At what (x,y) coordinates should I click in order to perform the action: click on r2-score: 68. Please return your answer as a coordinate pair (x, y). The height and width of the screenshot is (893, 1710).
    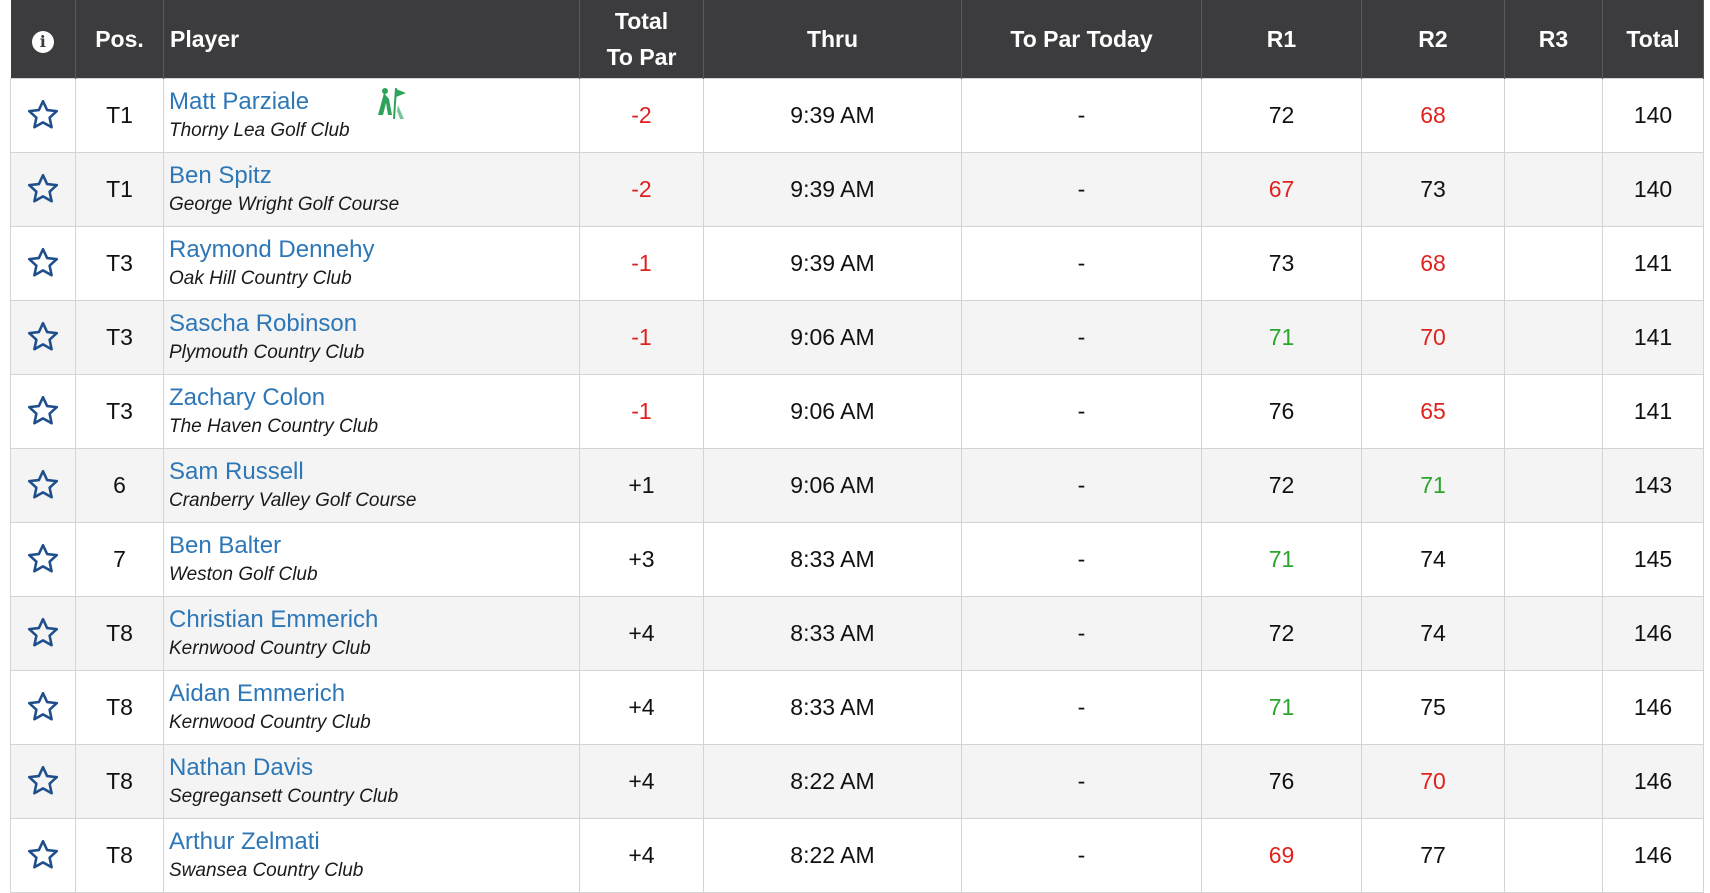
    Looking at the image, I should click on (1433, 263).